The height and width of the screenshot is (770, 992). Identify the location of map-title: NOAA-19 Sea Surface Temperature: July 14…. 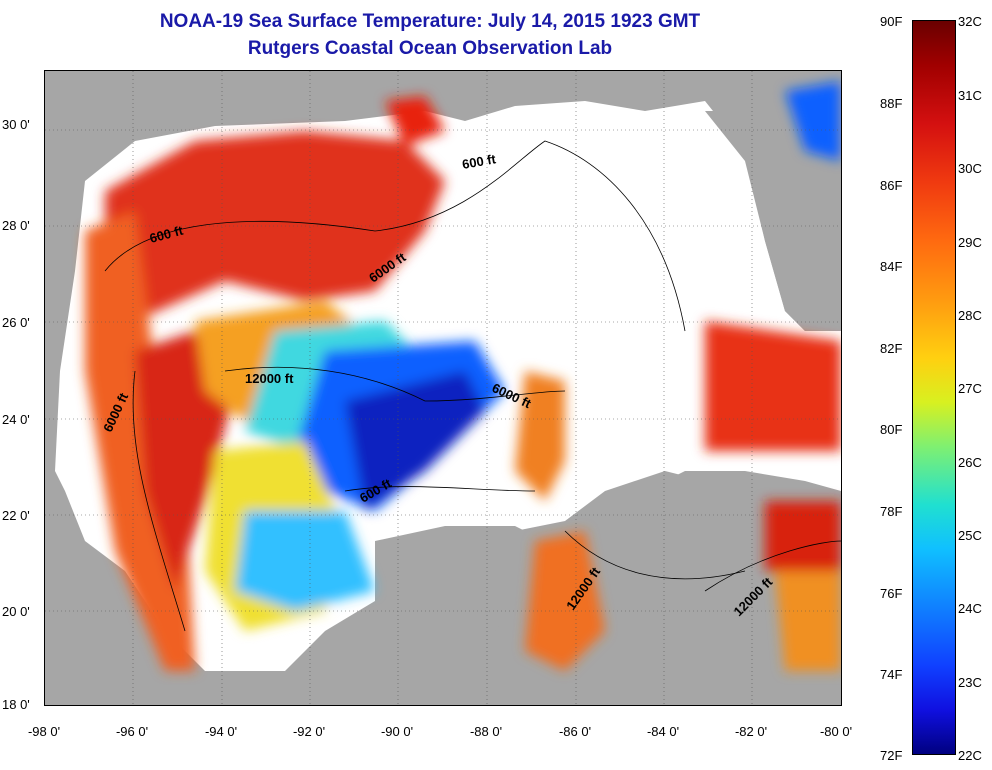
(430, 21).